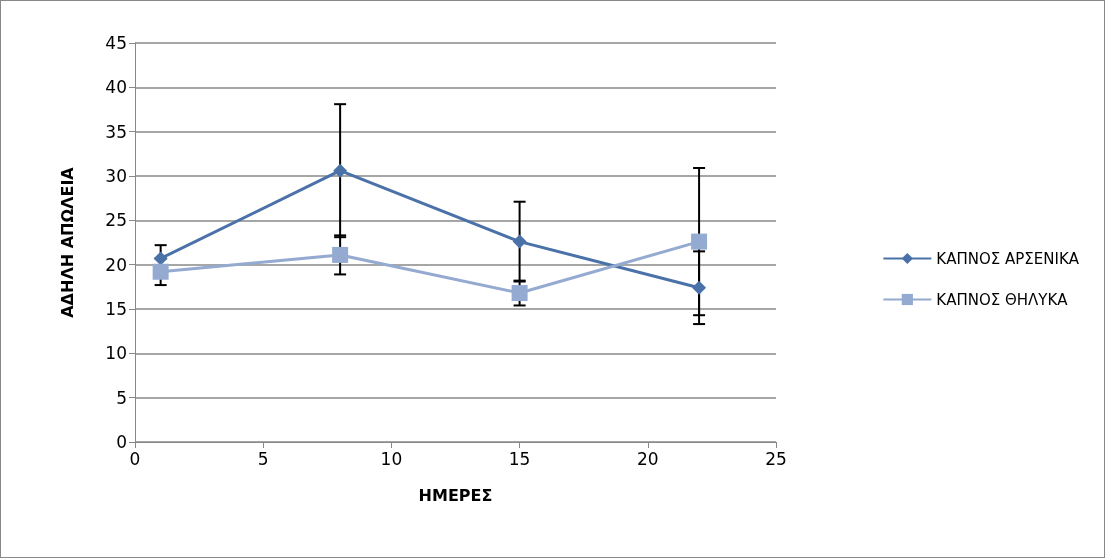 This screenshot has height=558, width=1105. What do you see at coordinates (116, 176) in the screenshot?
I see `y-tick-label: 30` at bounding box center [116, 176].